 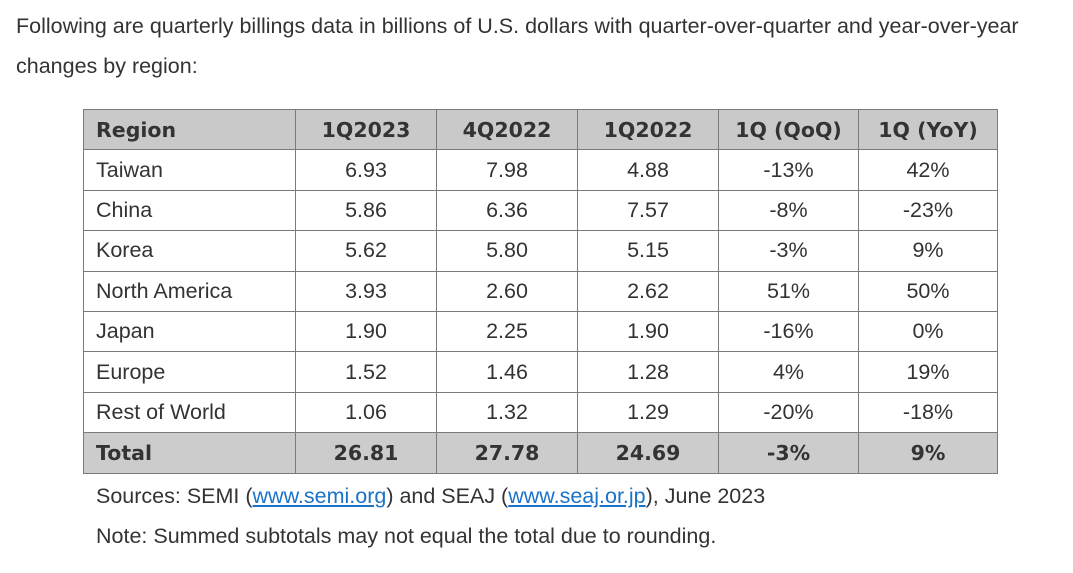 What do you see at coordinates (366, 129) in the screenshot?
I see `header-1q2023: 1Q2023` at bounding box center [366, 129].